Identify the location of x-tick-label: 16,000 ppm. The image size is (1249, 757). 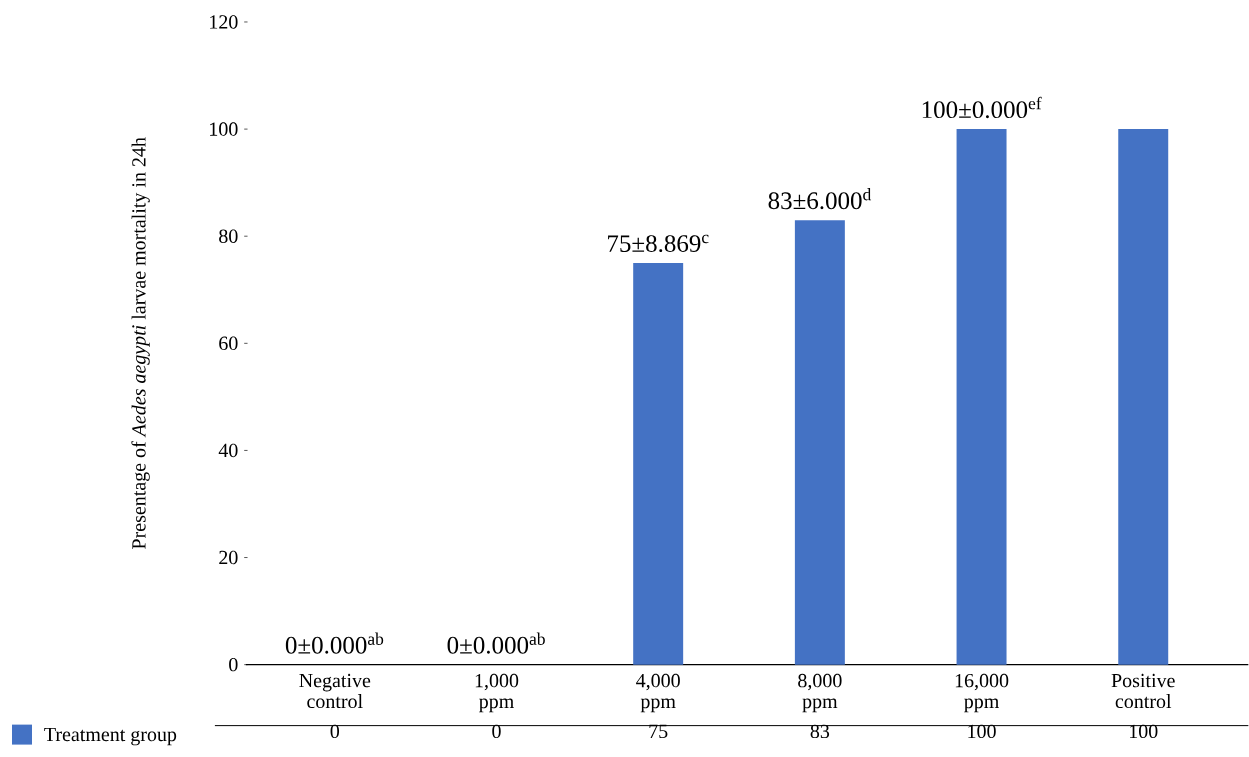
(982, 693).